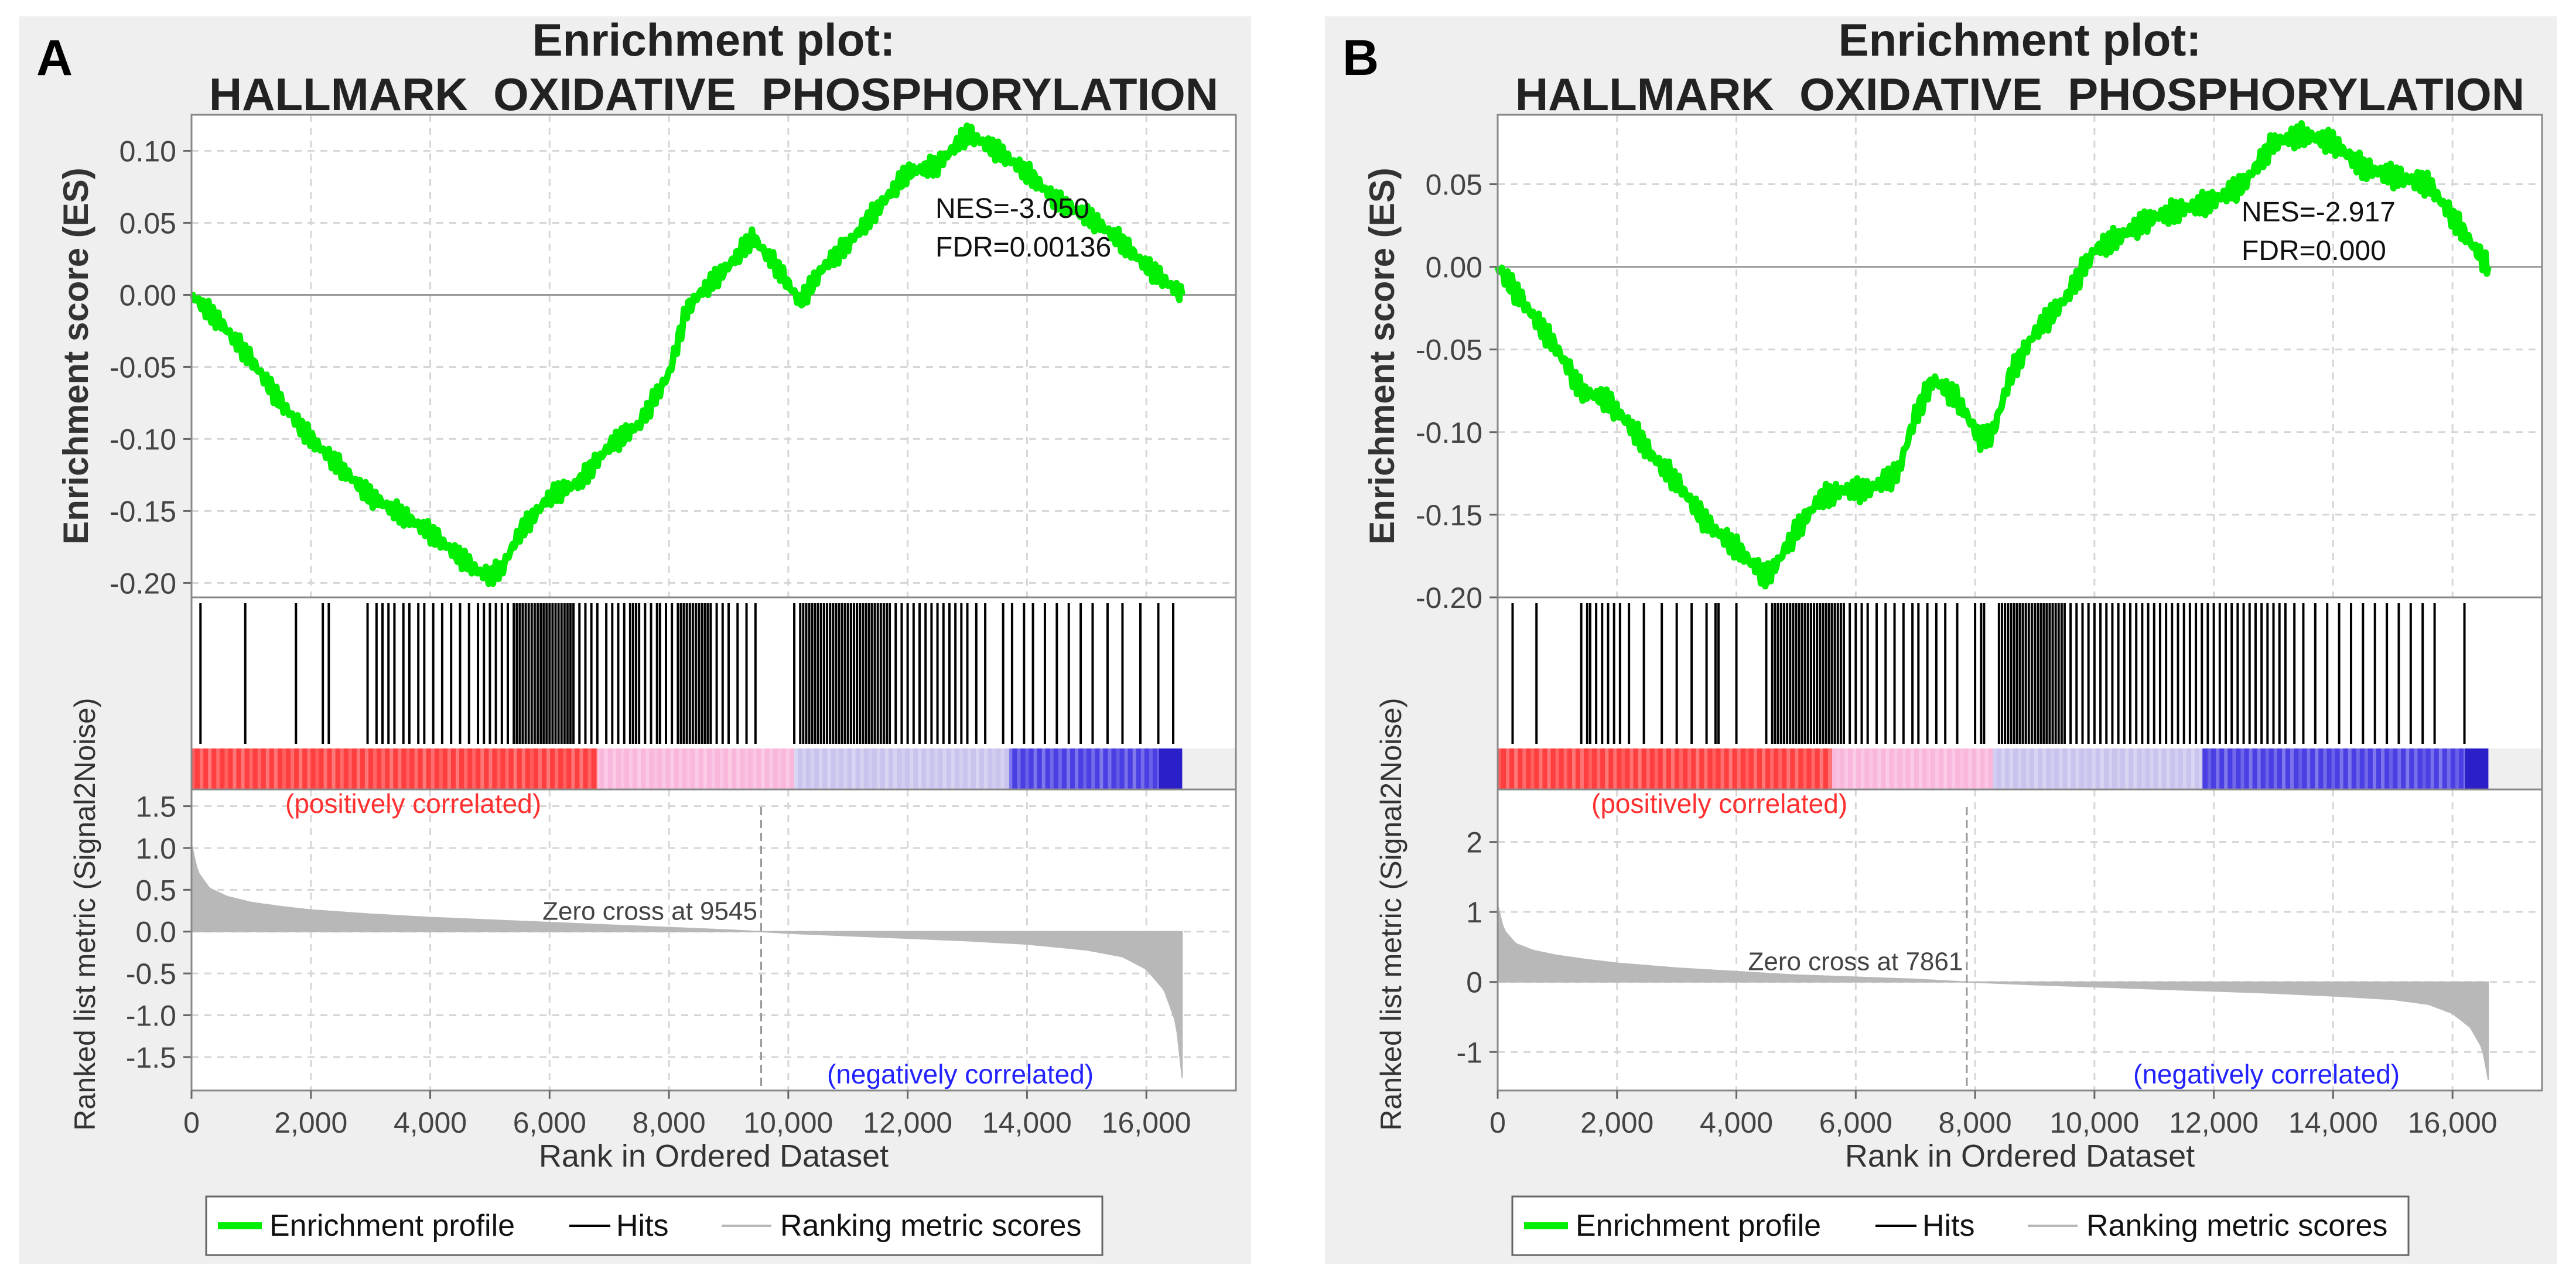 The height and width of the screenshot is (1282, 2576). I want to click on metric-y-tick-label: -0.5, so click(151, 974).